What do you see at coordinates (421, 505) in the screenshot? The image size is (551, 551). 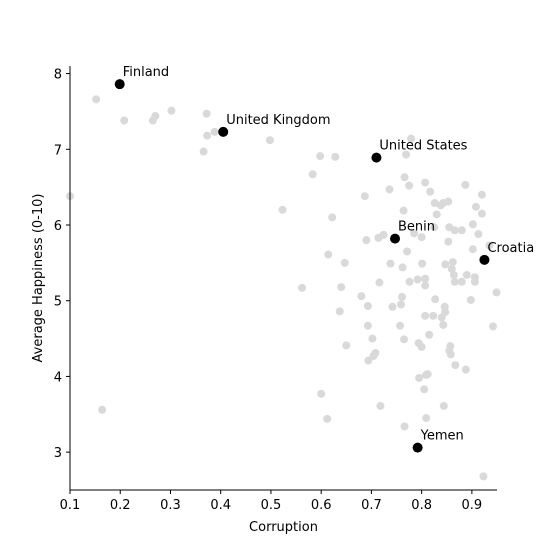 I see `x-tick-label: 0.8` at bounding box center [421, 505].